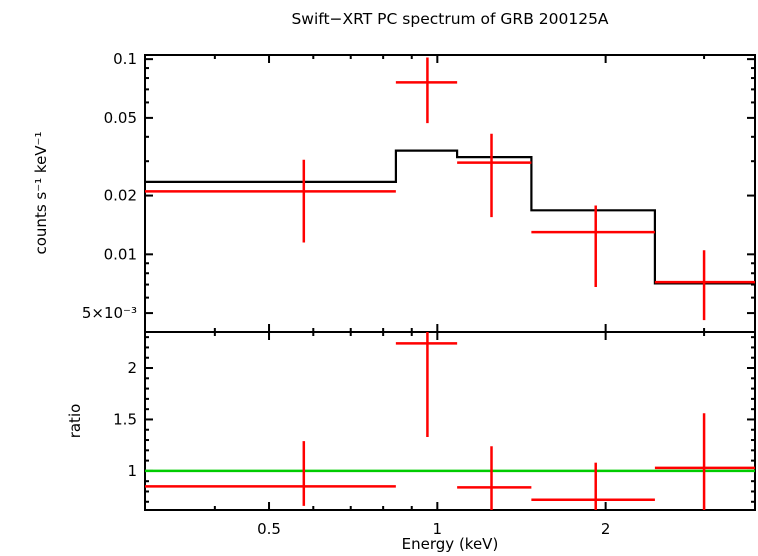  Describe the element at coordinates (450, 544) in the screenshot. I see `x-axis-label: Energy (keV)` at that location.